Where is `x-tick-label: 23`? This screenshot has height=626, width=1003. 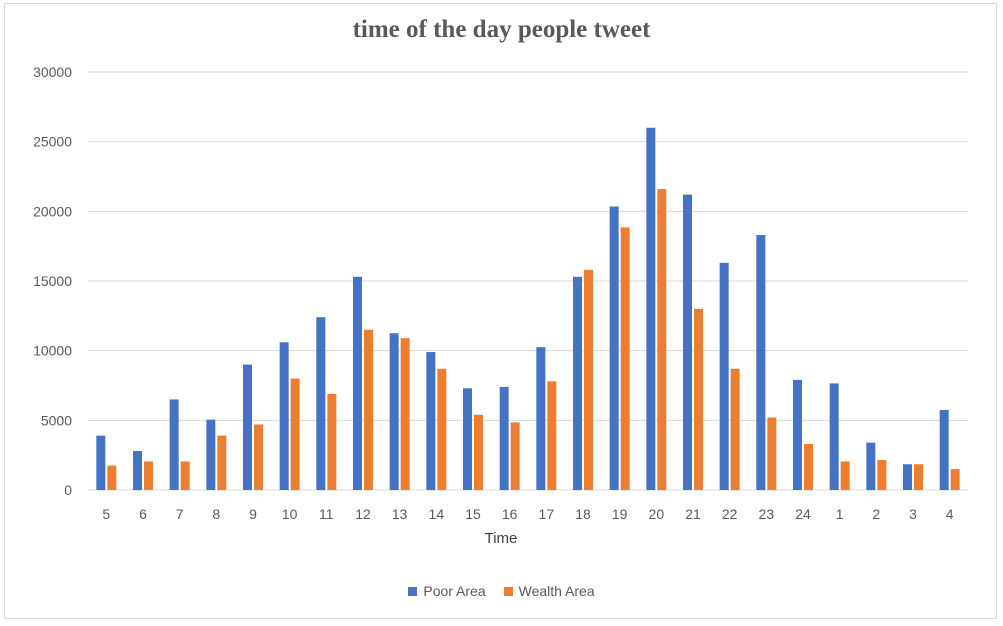
x-tick-label: 23 is located at coordinates (767, 514).